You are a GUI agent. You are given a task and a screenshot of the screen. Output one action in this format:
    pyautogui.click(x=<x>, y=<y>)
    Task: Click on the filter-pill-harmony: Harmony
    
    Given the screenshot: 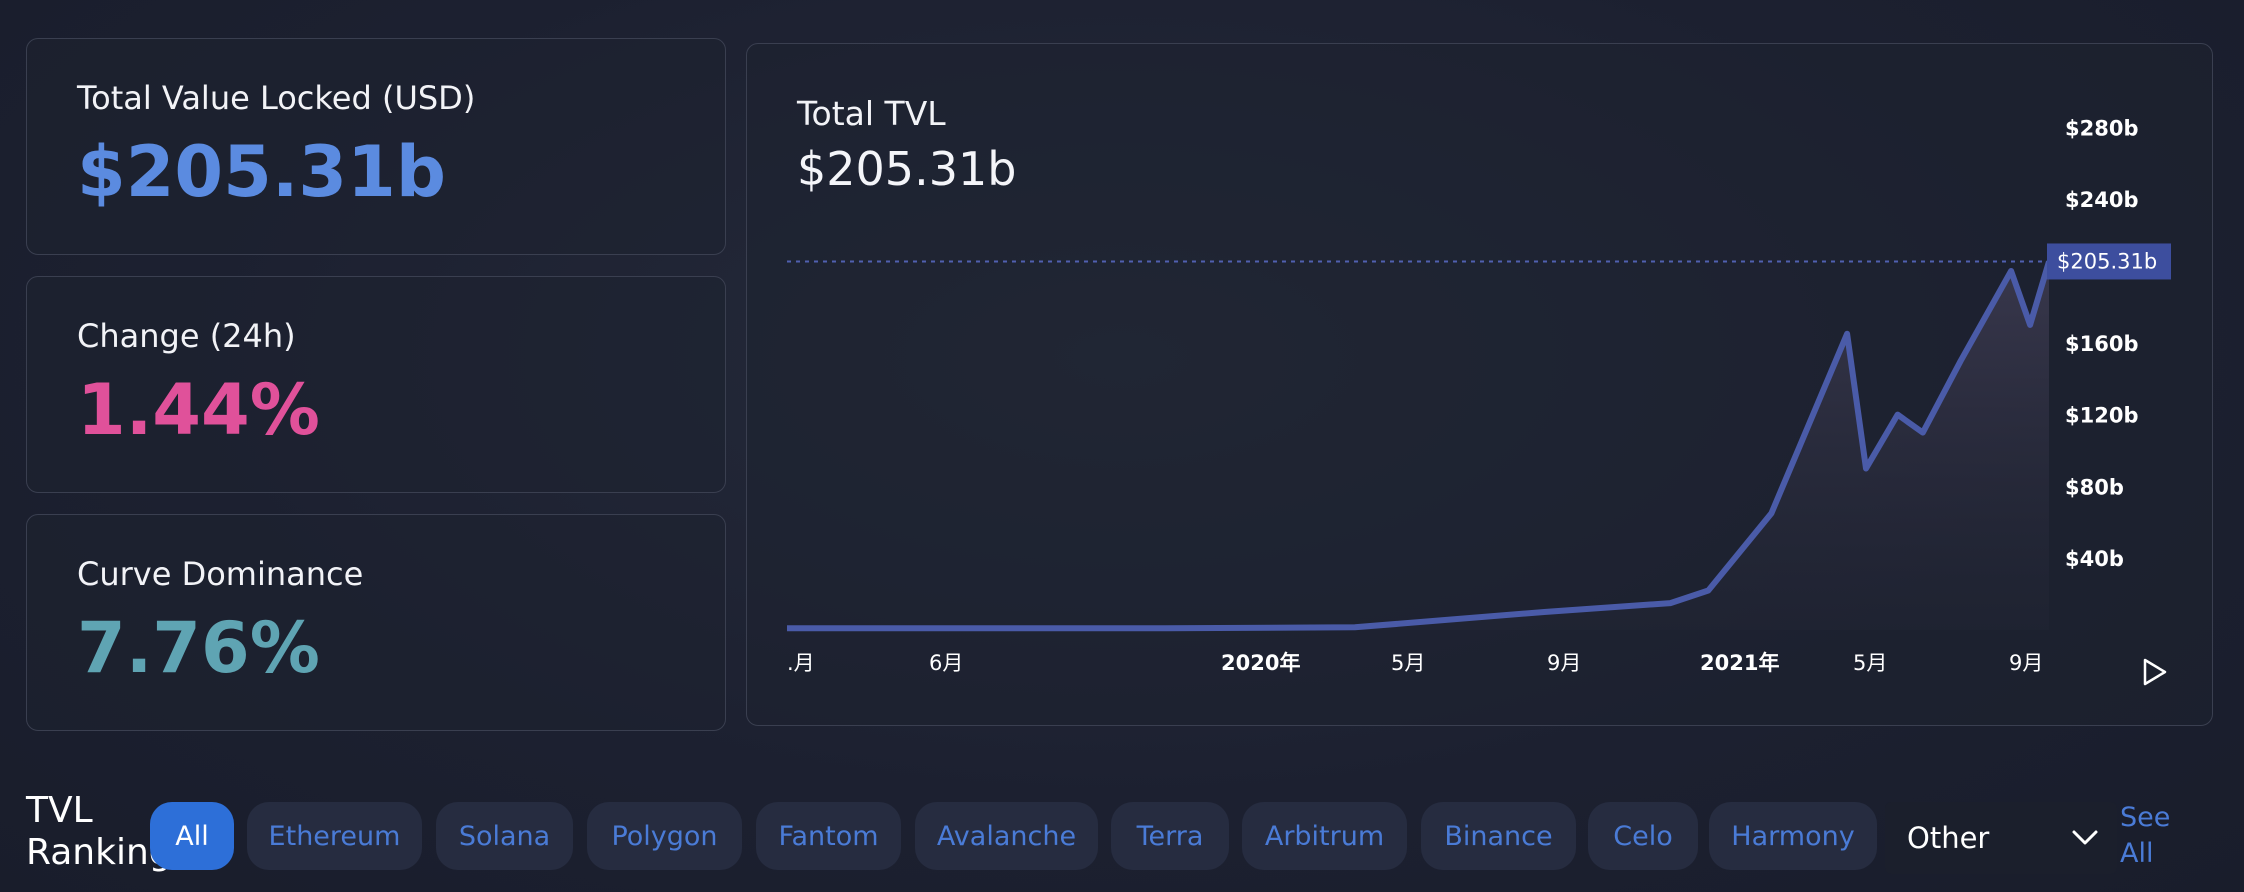 What is the action you would take?
    pyautogui.click(x=1793, y=836)
    